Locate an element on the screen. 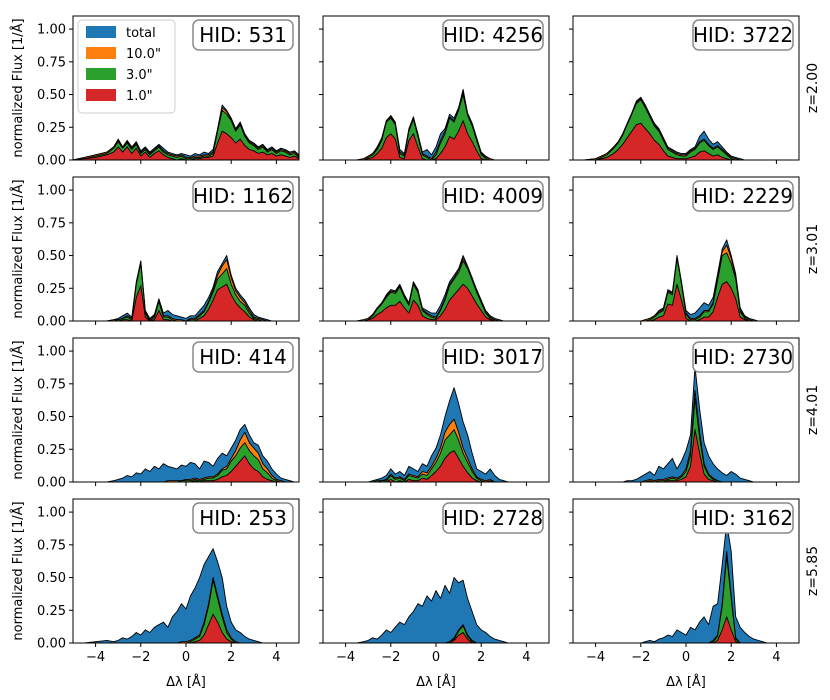 The image size is (830, 700). panel-hid-3162: −4 −2 0 2 4 HID: 3162 is located at coordinates (684, 581).